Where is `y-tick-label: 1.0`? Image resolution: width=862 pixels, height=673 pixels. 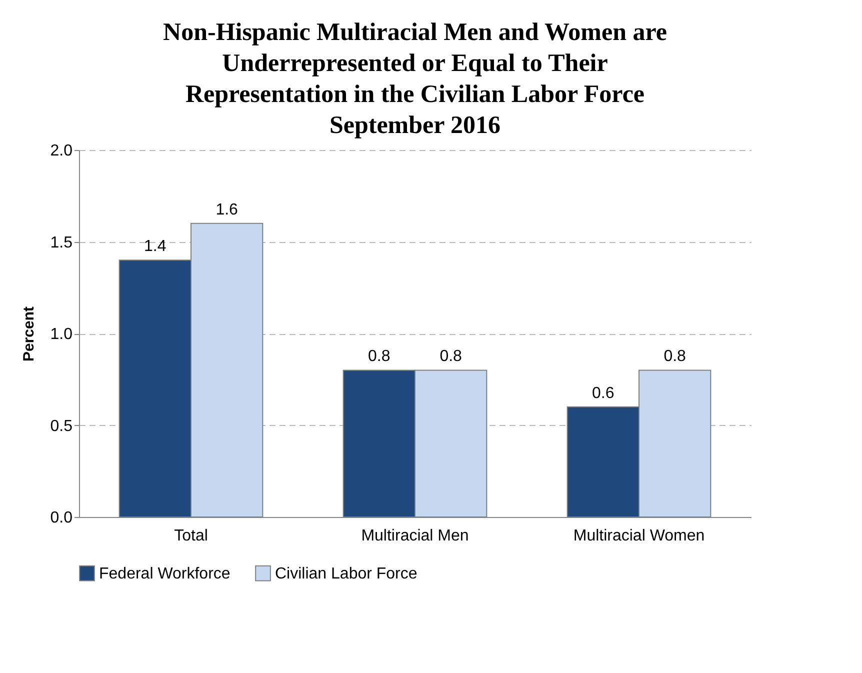 y-tick-label: 1.0 is located at coordinates (61, 334).